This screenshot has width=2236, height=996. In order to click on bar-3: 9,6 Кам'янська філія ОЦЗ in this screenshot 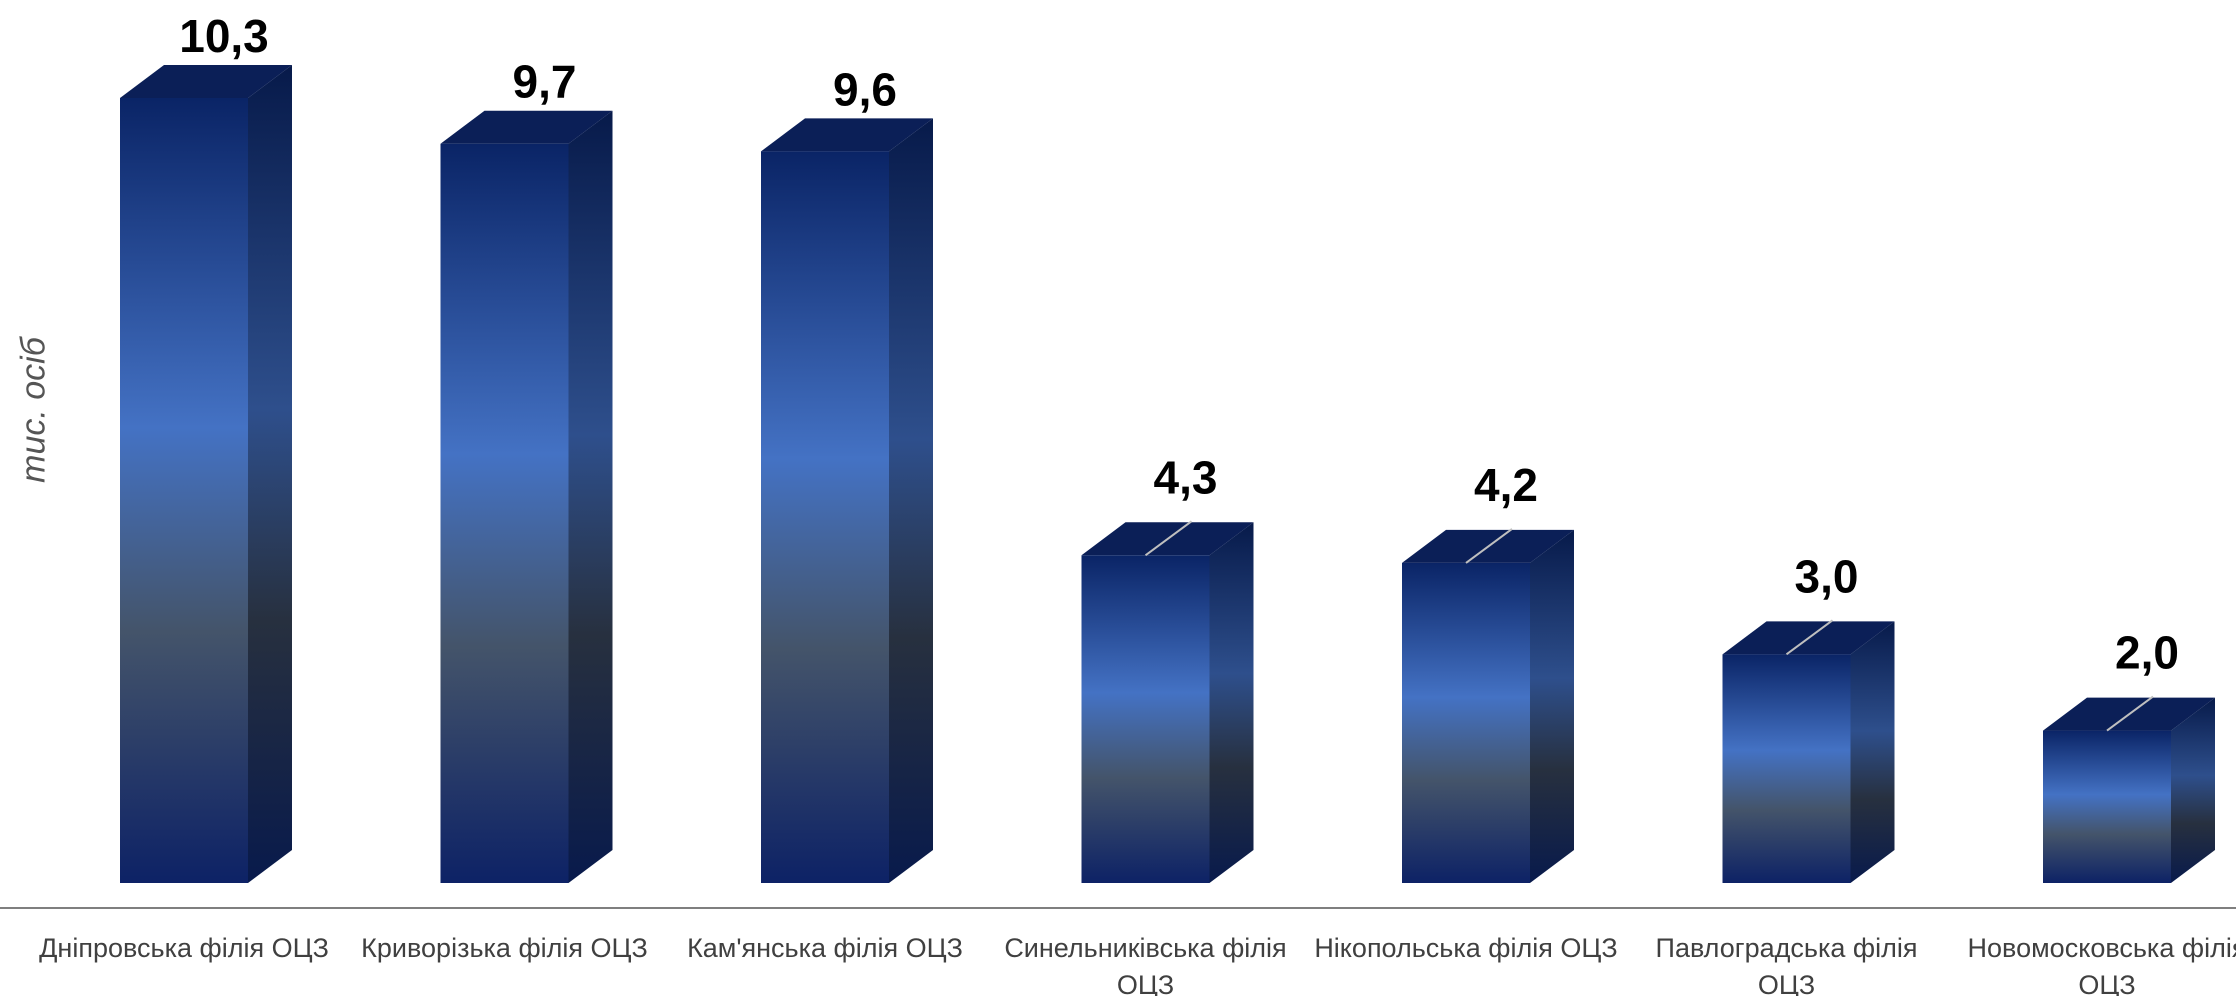, I will do `click(825, 513)`.